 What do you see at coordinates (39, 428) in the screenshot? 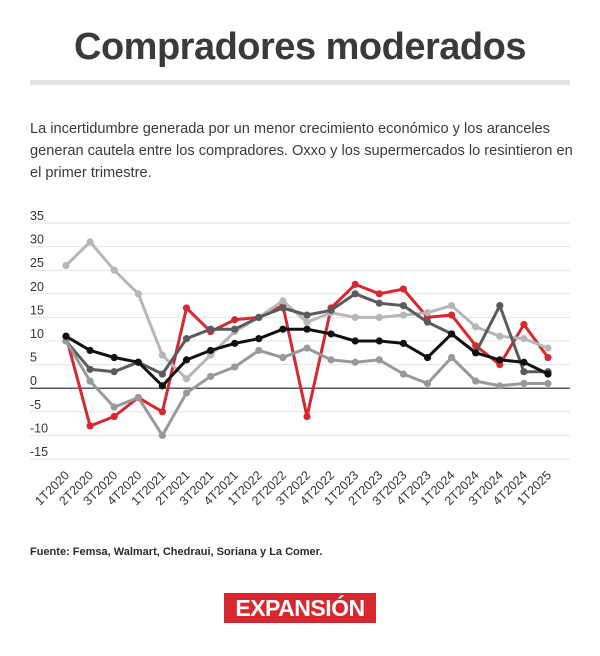
I see `y-tick-label: -10` at bounding box center [39, 428].